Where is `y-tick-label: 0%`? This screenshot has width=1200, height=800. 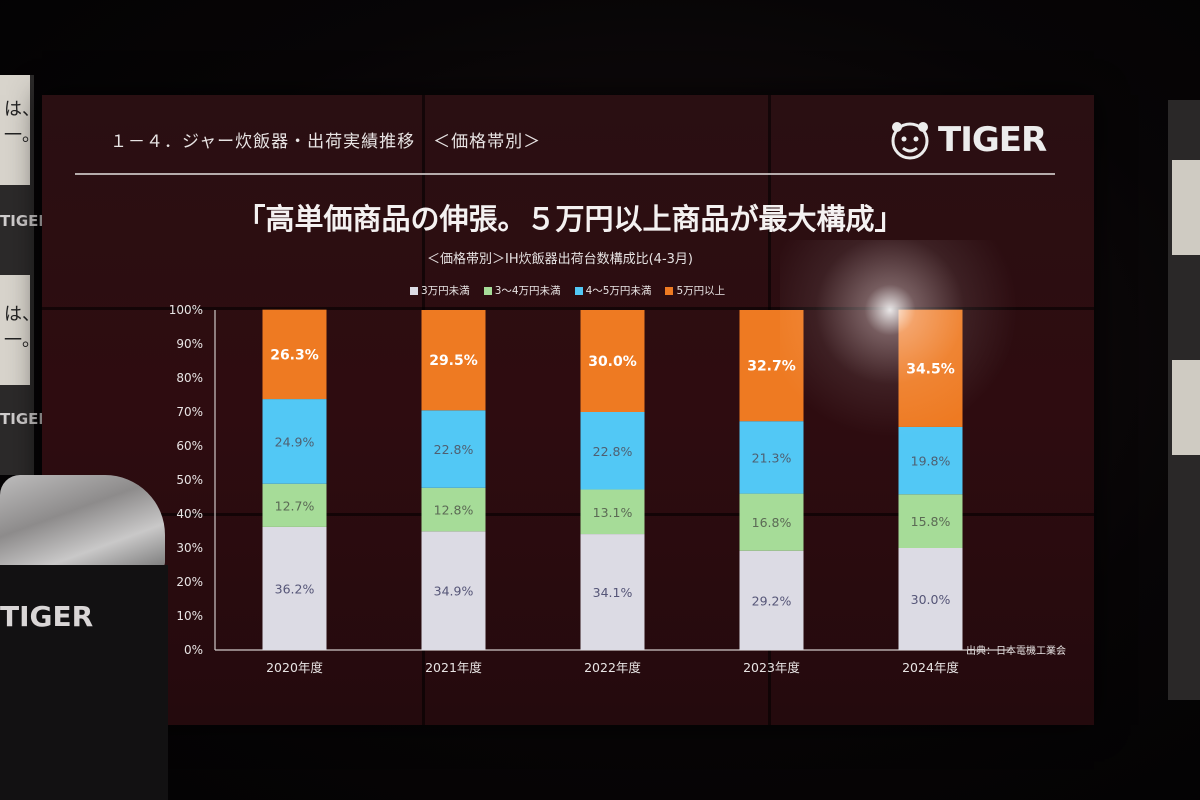 y-tick-label: 0% is located at coordinates (193, 650).